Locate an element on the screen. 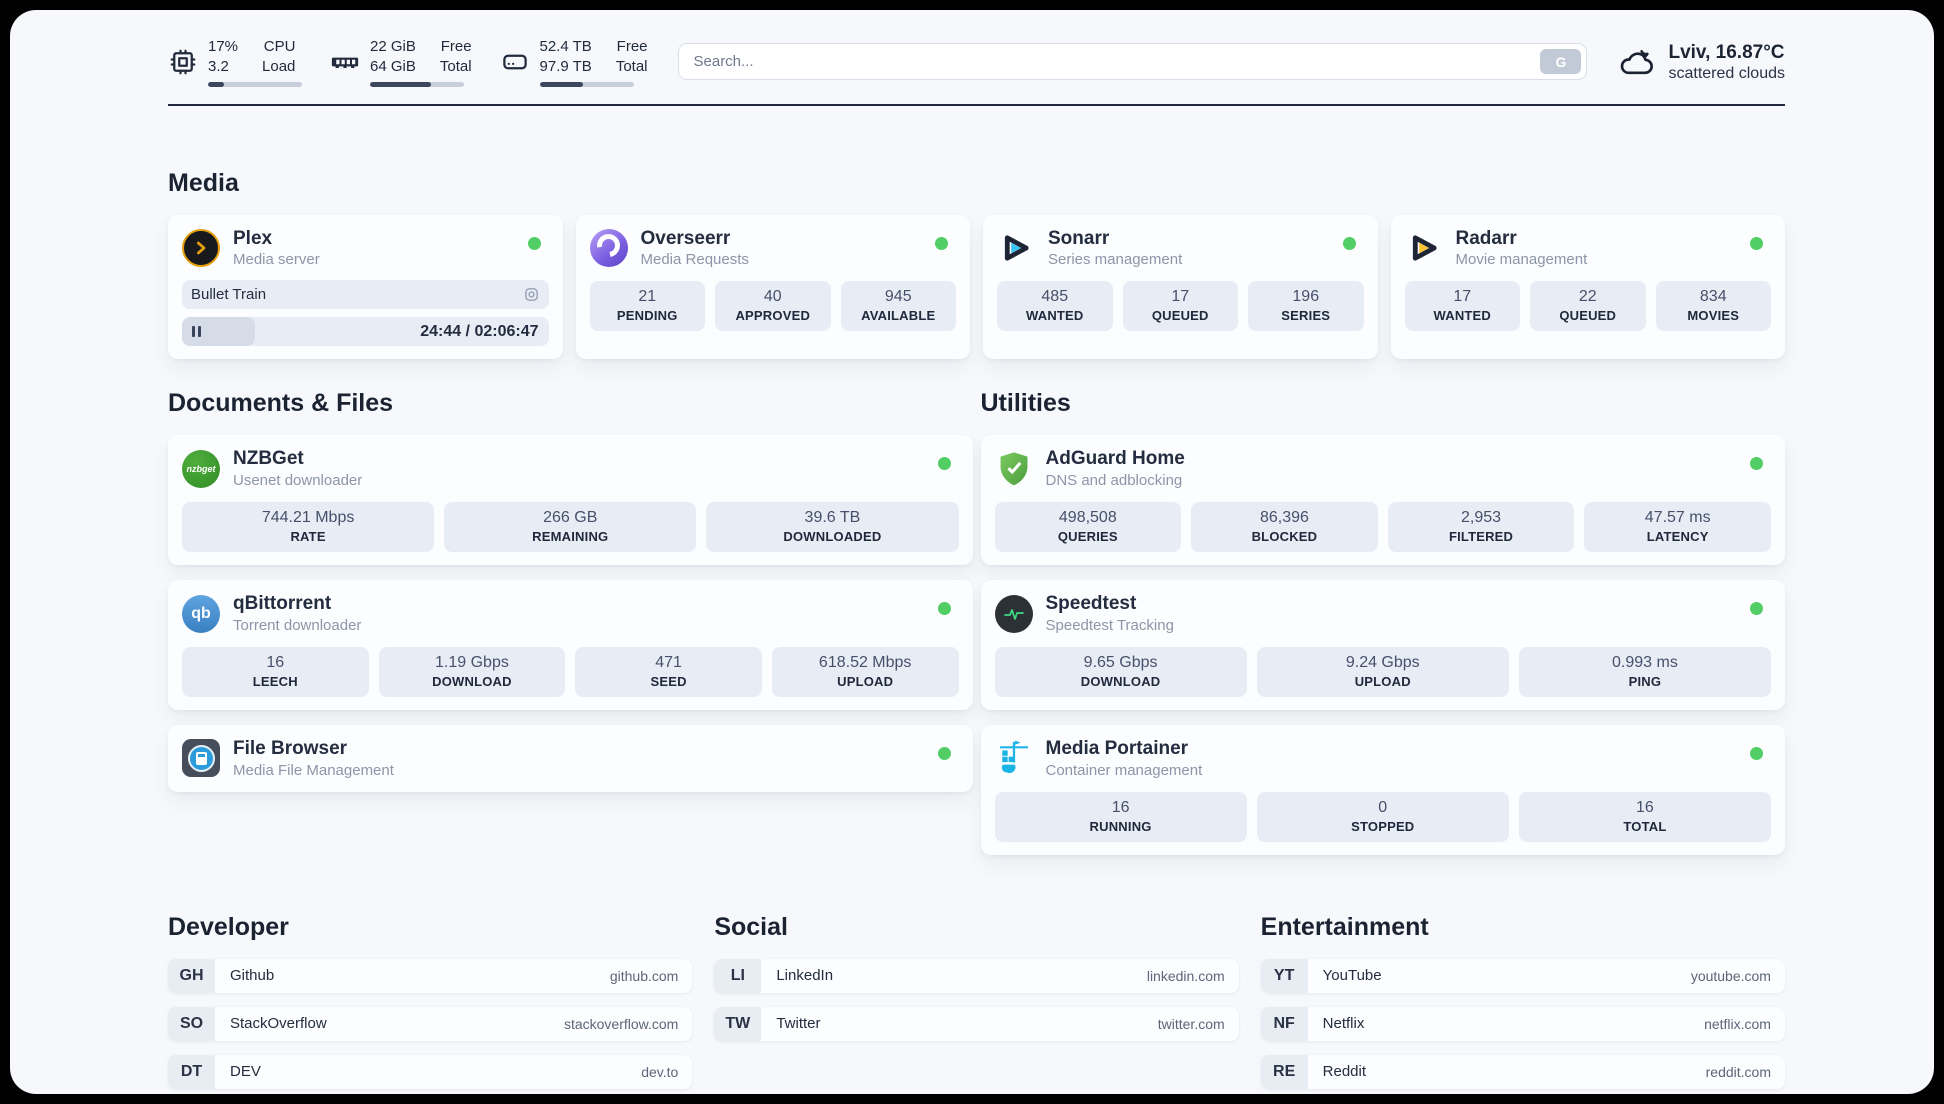 The height and width of the screenshot is (1104, 1944). cpu-usage-value: 17% is located at coordinates (223, 46).